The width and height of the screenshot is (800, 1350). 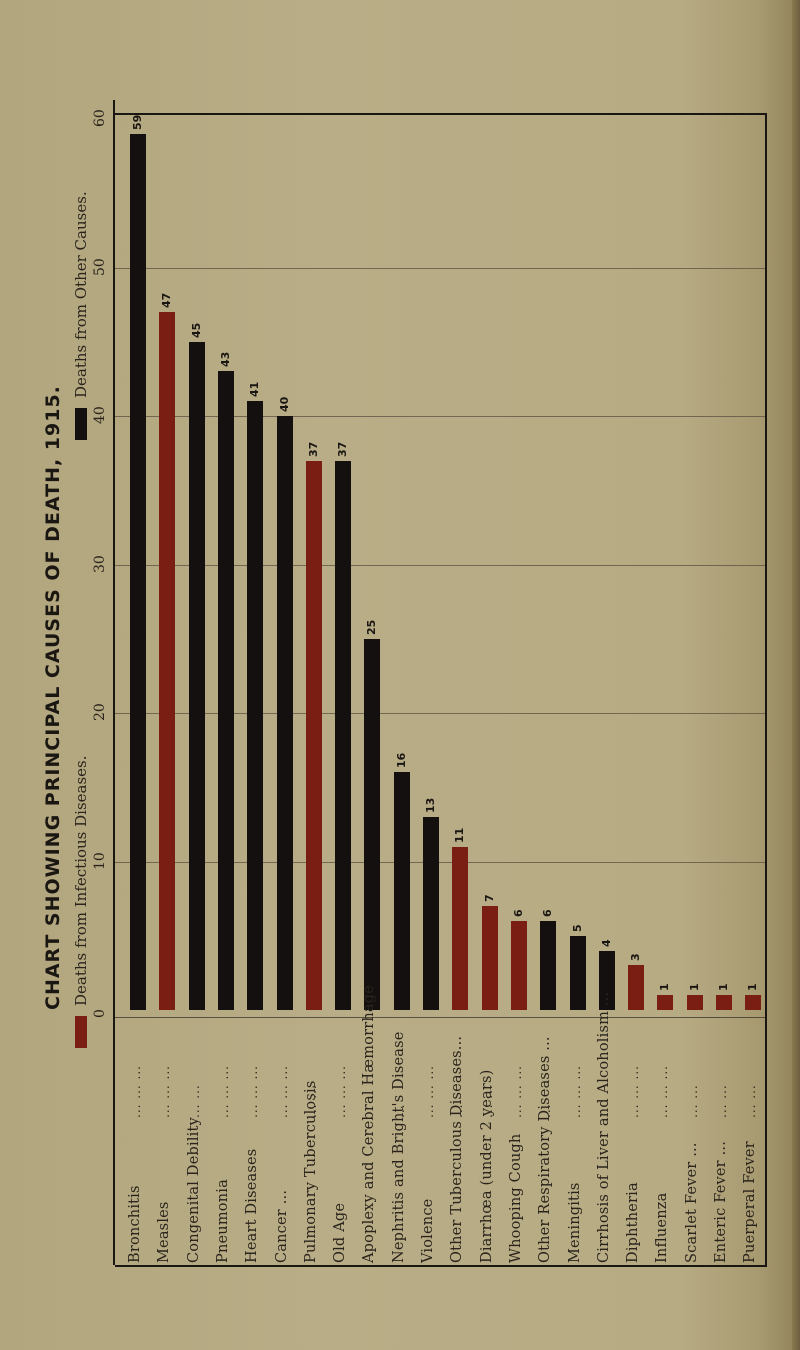 What do you see at coordinates (606, 942) in the screenshot?
I see `bar-value-label: 4` at bounding box center [606, 942].